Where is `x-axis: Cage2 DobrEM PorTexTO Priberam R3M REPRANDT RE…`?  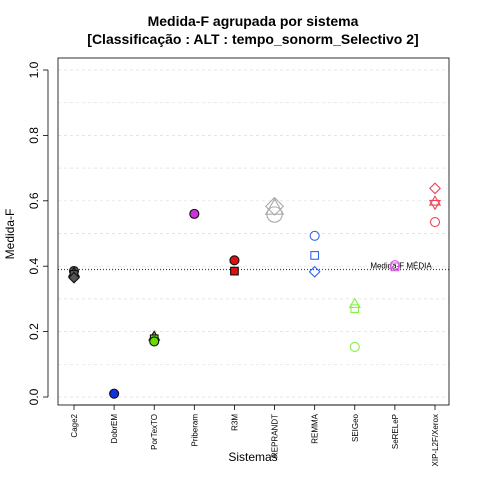 x-axis: Cage2 DobrEM PorTexTO Priberam R3M REPRANDT RE… is located at coordinates (255, 435).